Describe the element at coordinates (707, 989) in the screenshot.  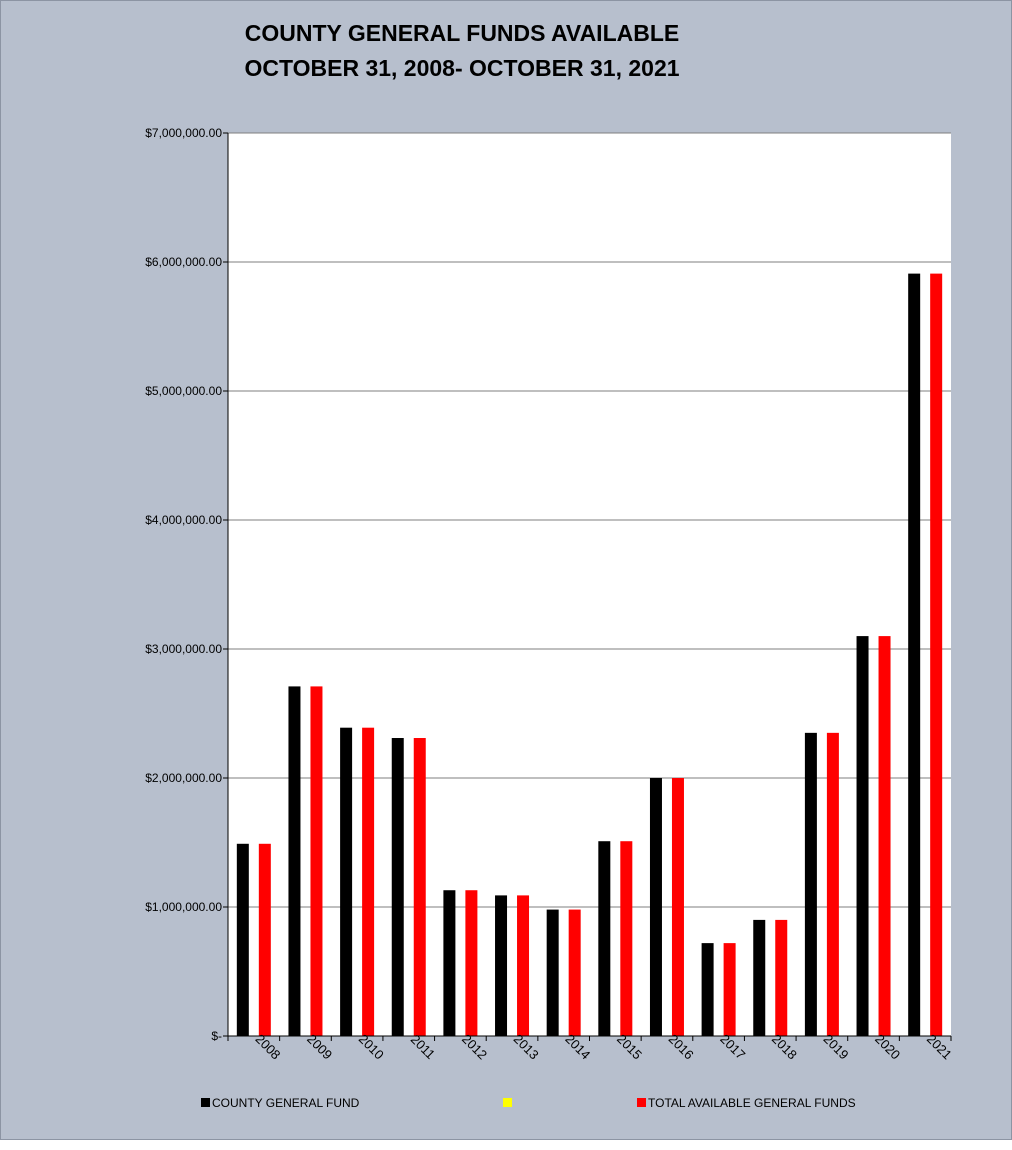
I see `bar-county-general-fund-2017` at that location.